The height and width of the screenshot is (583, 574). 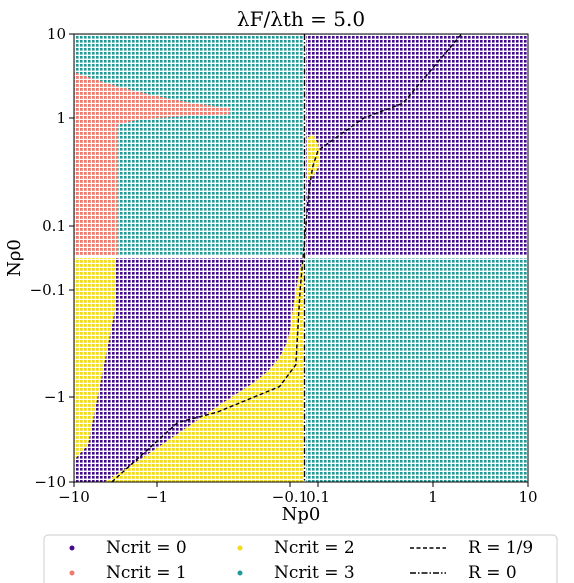 What do you see at coordinates (433, 497) in the screenshot?
I see `x-tick-label: 1` at bounding box center [433, 497].